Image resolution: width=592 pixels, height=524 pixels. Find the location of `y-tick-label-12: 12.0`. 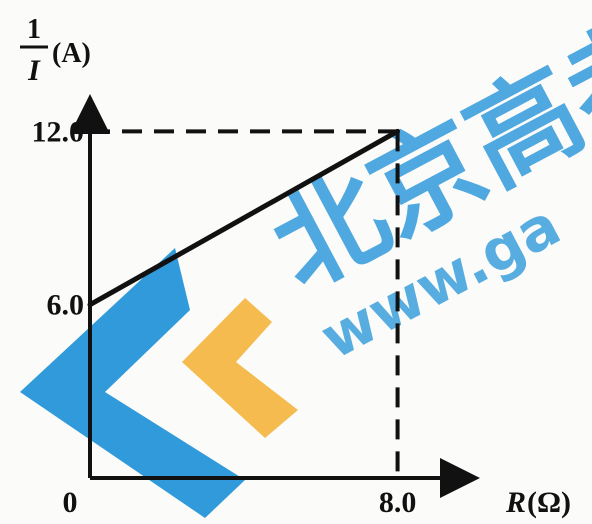

y-tick-label-12: 12.0 is located at coordinates (58, 131).